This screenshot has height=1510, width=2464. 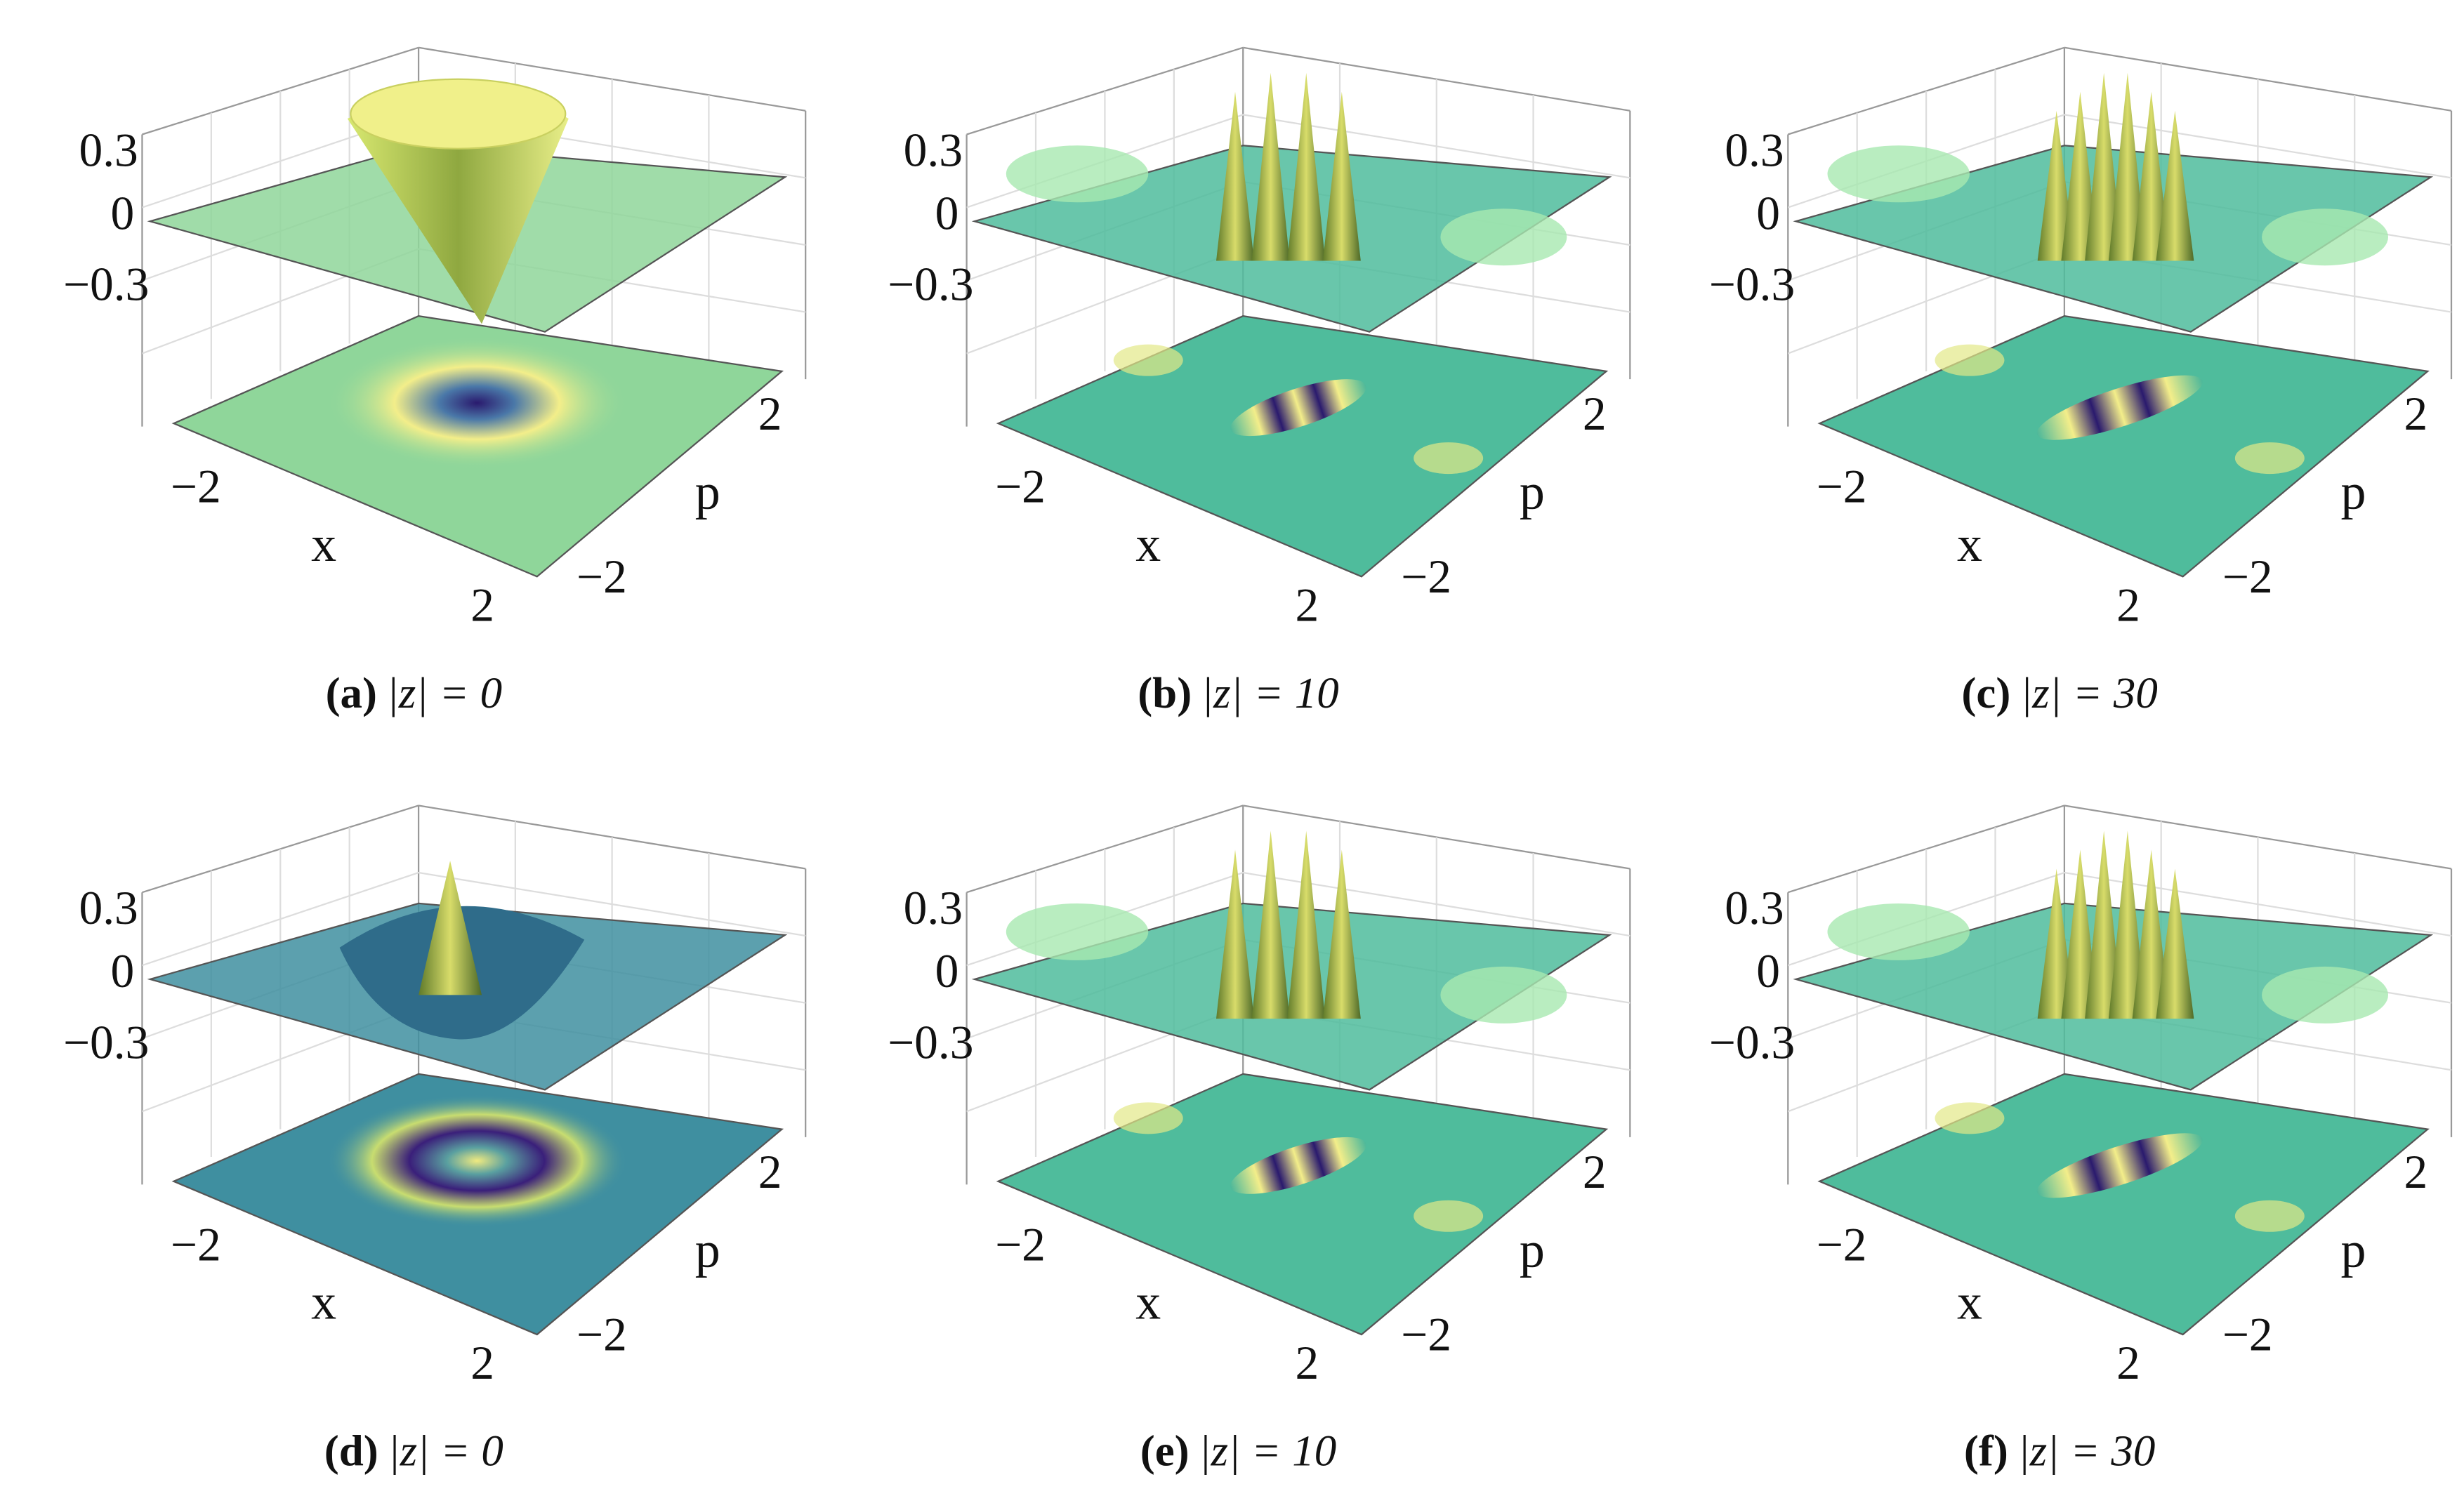 I want to click on caption-text: |z| = 10, so click(x=1267, y=1451).